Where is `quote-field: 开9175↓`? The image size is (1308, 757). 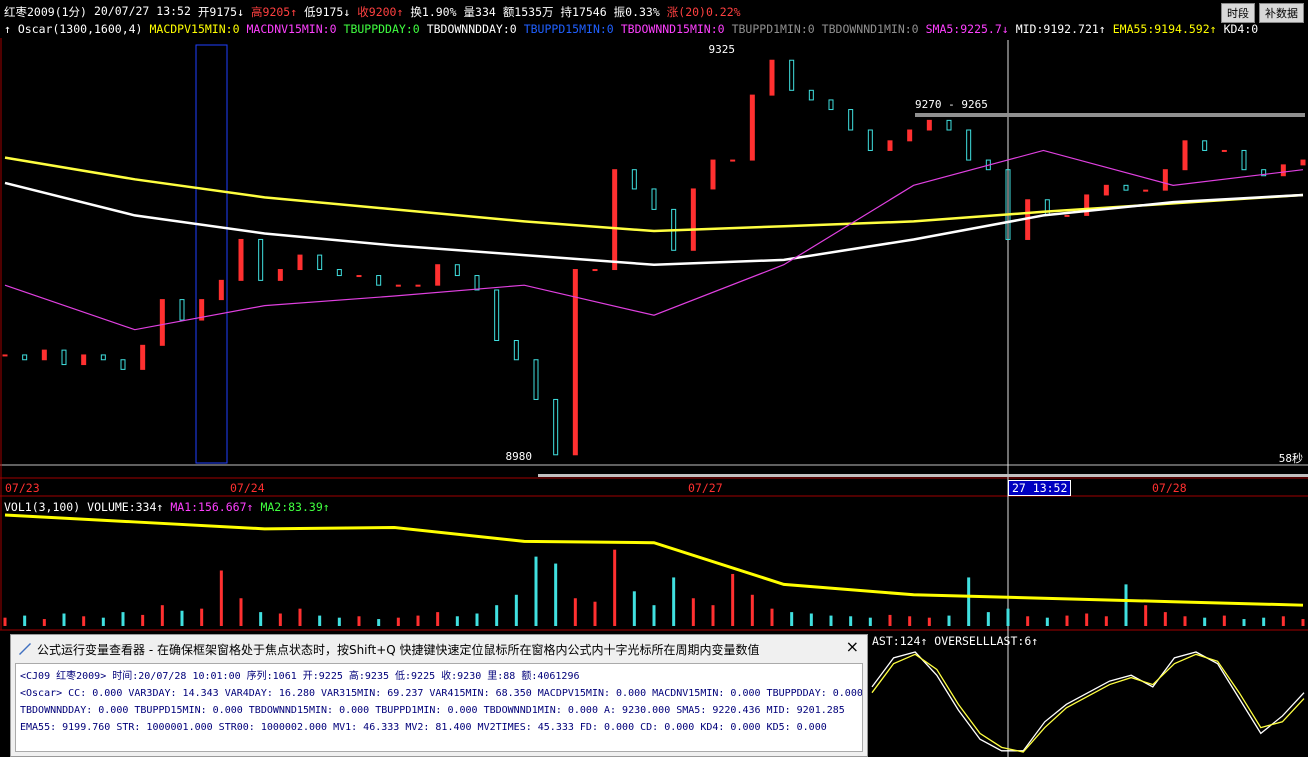
quote-field: 开9175↓ is located at coordinates (221, 12).